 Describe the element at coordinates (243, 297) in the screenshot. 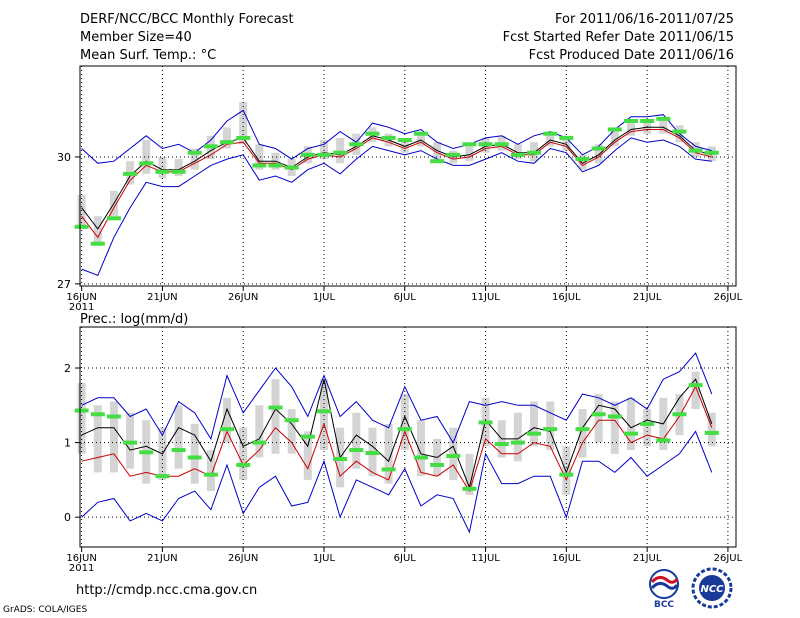

I see `temp-x-tick-label: 26JUN` at that location.